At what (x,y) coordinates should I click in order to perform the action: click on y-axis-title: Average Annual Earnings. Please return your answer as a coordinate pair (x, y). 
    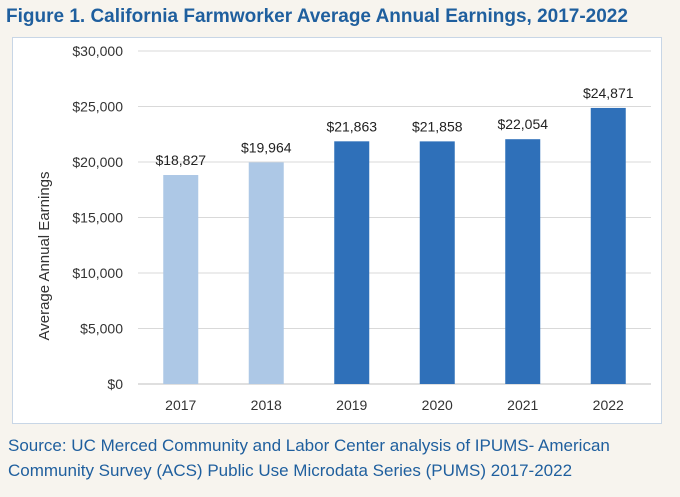
    Looking at the image, I should click on (44, 255).